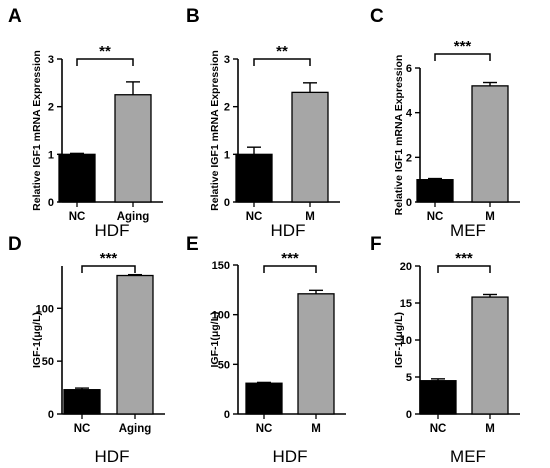  Describe the element at coordinates (193, 16) in the screenshot. I see `panel-letter: B` at that location.